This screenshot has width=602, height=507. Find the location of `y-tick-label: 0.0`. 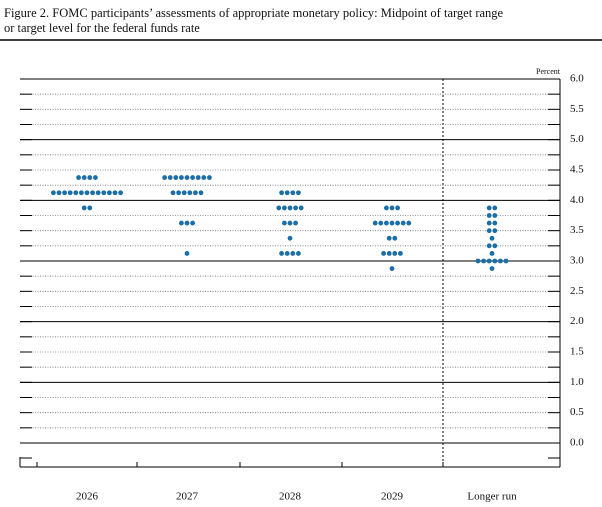

y-tick-label: 0.0 is located at coordinates (577, 443).